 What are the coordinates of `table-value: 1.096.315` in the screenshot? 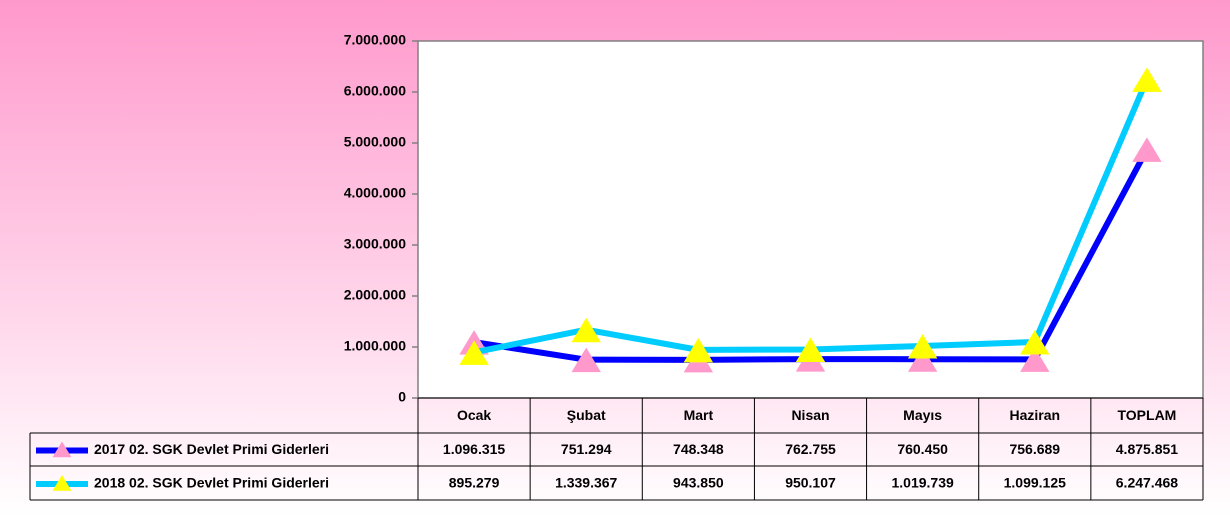 It's located at (474, 449).